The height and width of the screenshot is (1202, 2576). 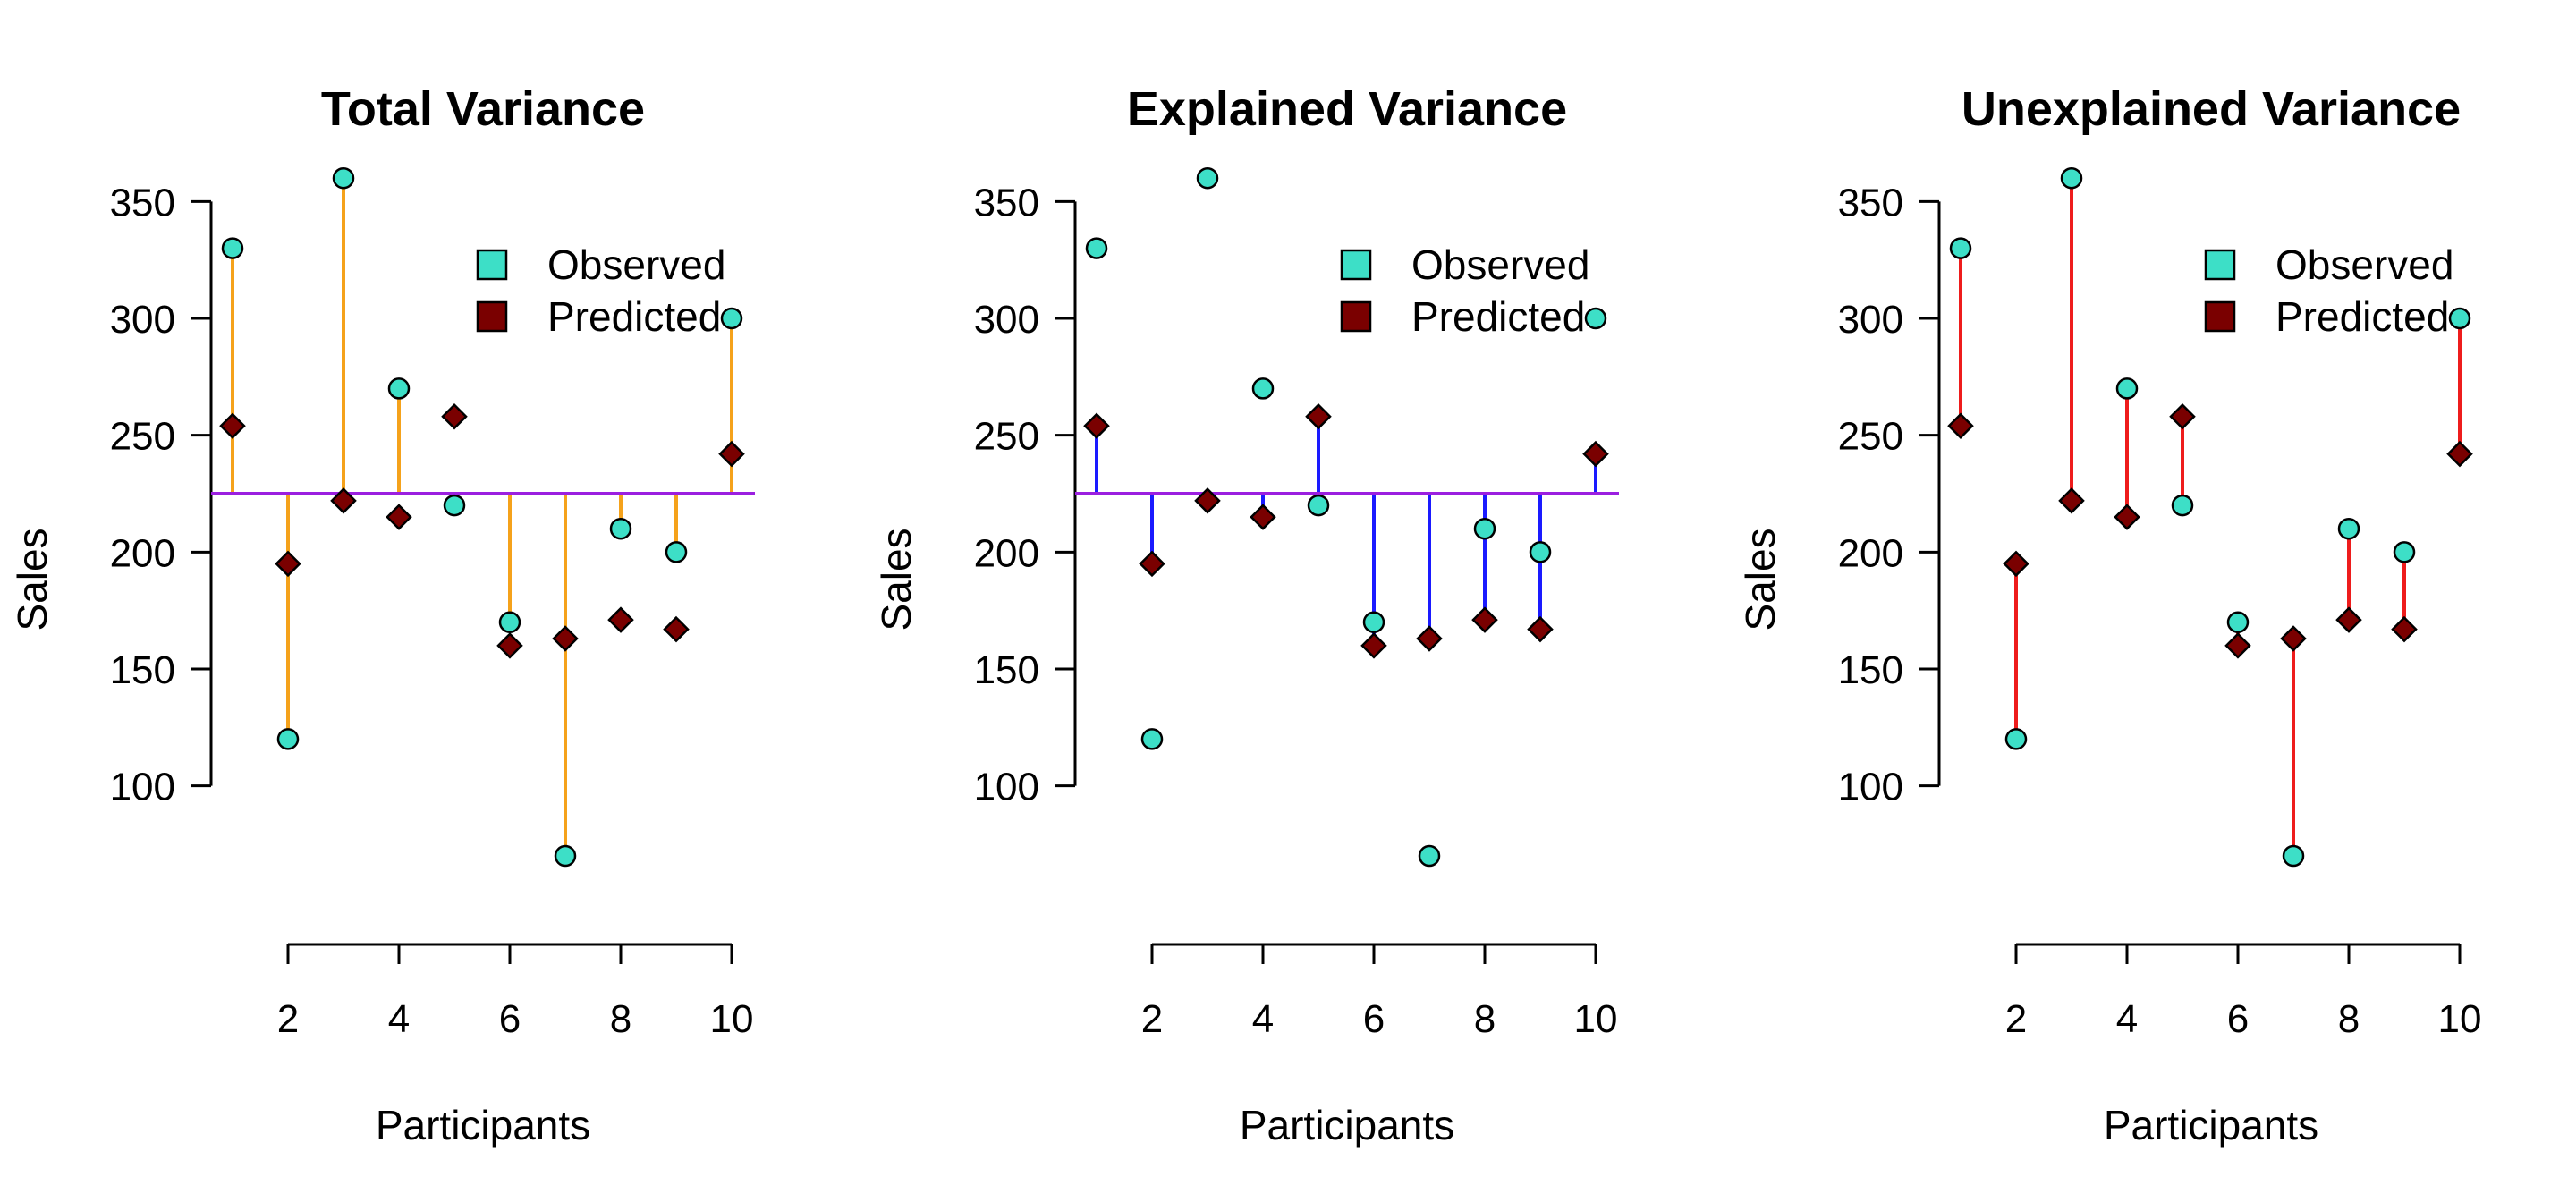 I want to click on chart-title: Unexplained Variance, so click(x=2211, y=109).